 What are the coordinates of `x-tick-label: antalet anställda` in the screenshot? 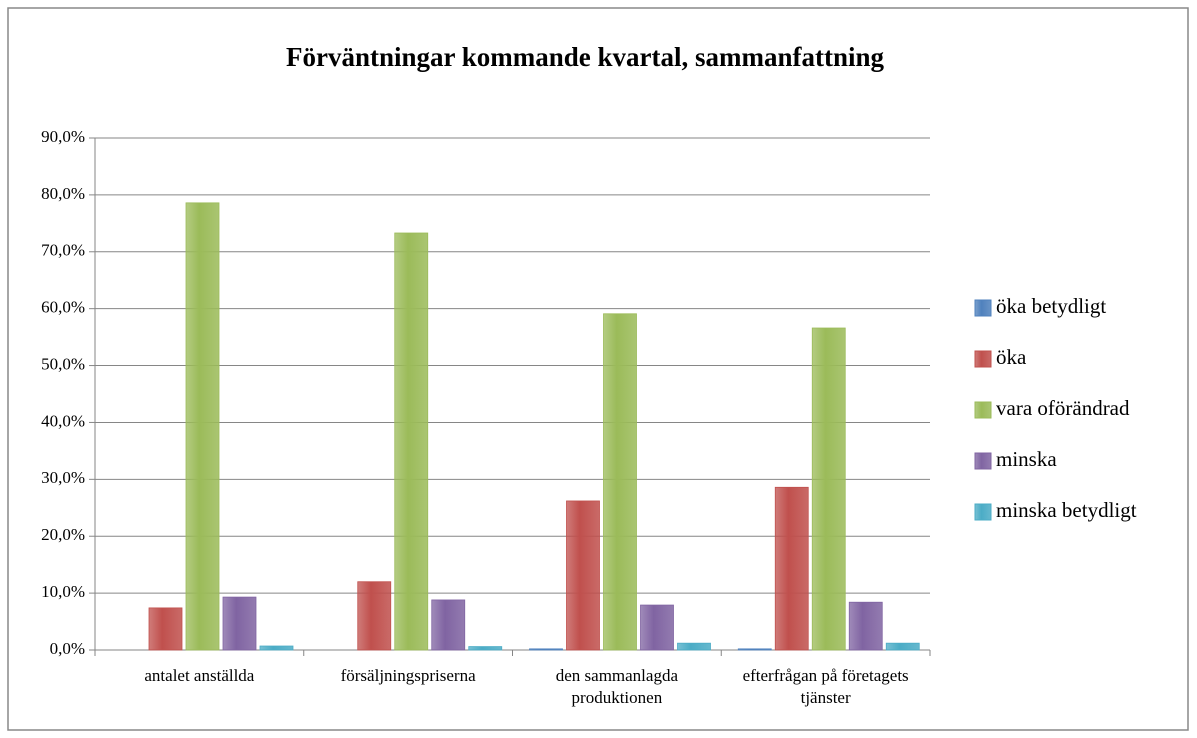 It's located at (199, 675).